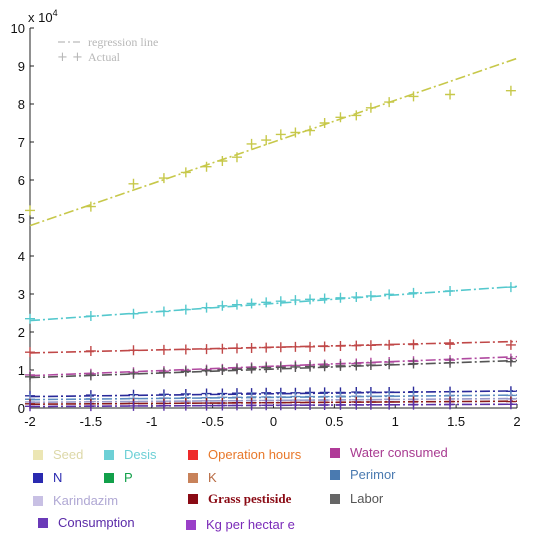 The width and height of the screenshot is (539, 550). Describe the element at coordinates (395, 421) in the screenshot. I see `x-tick-label: 1` at that location.